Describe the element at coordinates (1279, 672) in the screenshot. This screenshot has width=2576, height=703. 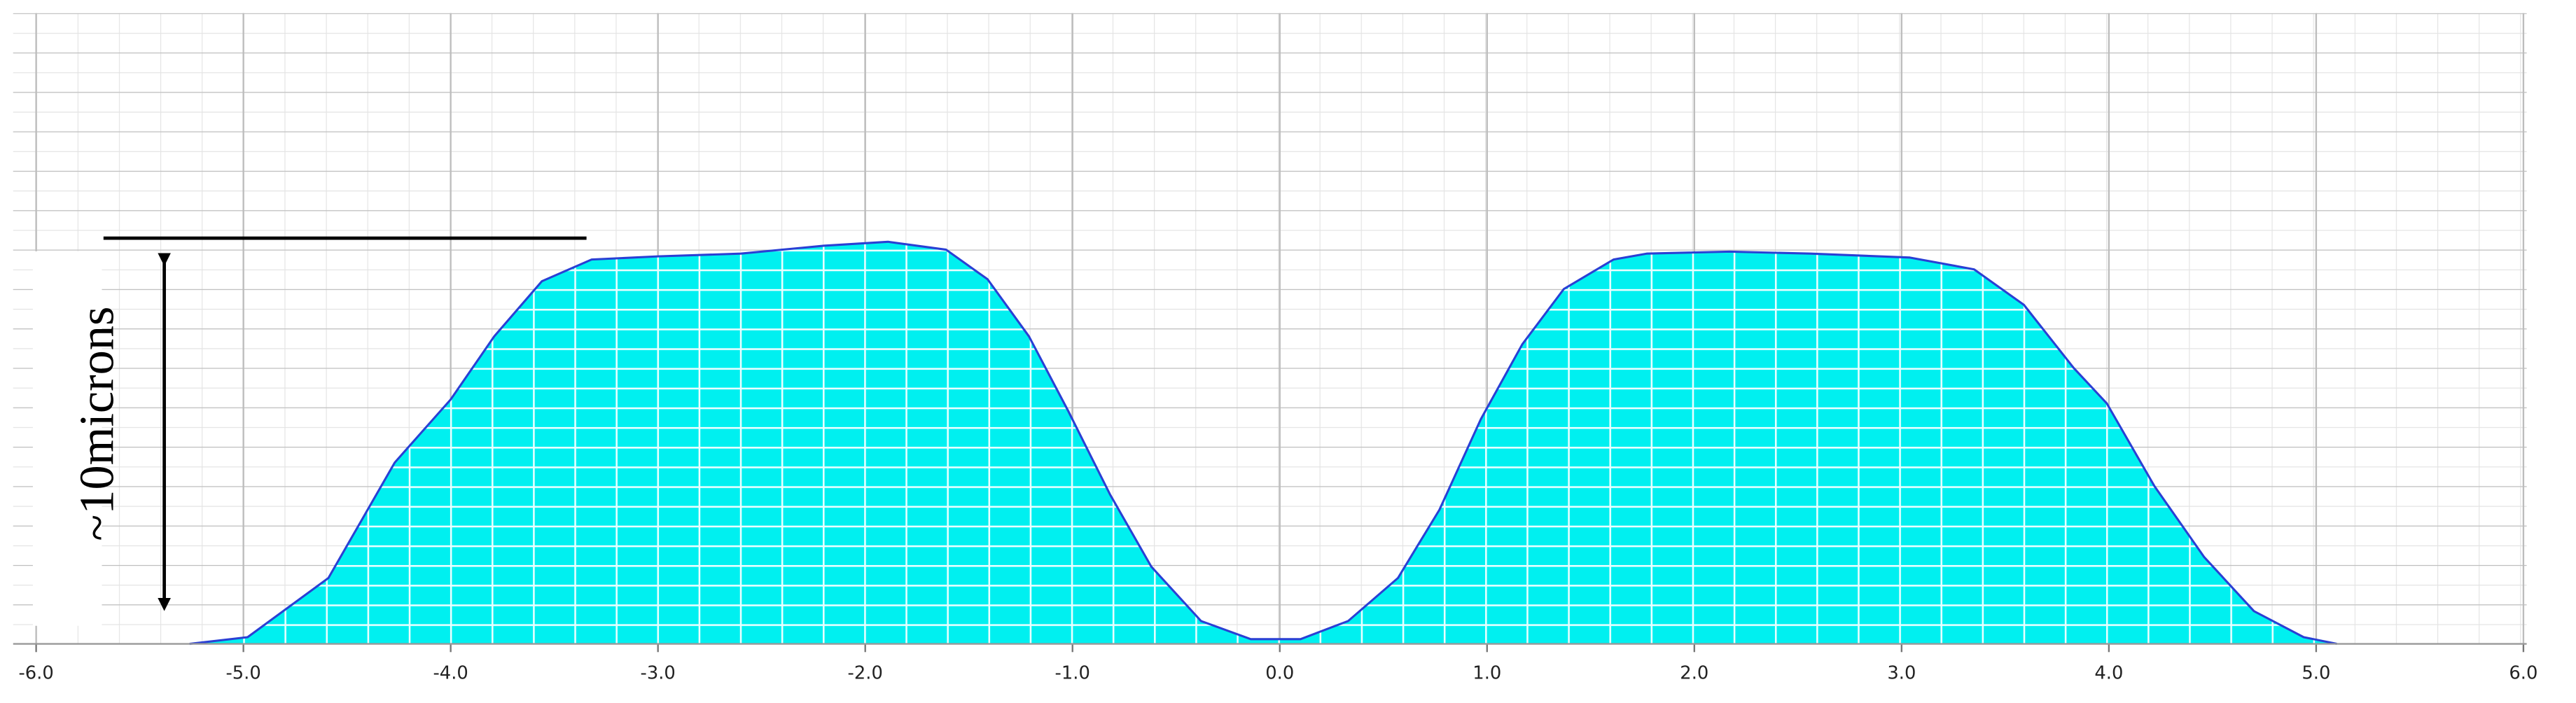
I see `x-tick-label: 0.0` at that location.